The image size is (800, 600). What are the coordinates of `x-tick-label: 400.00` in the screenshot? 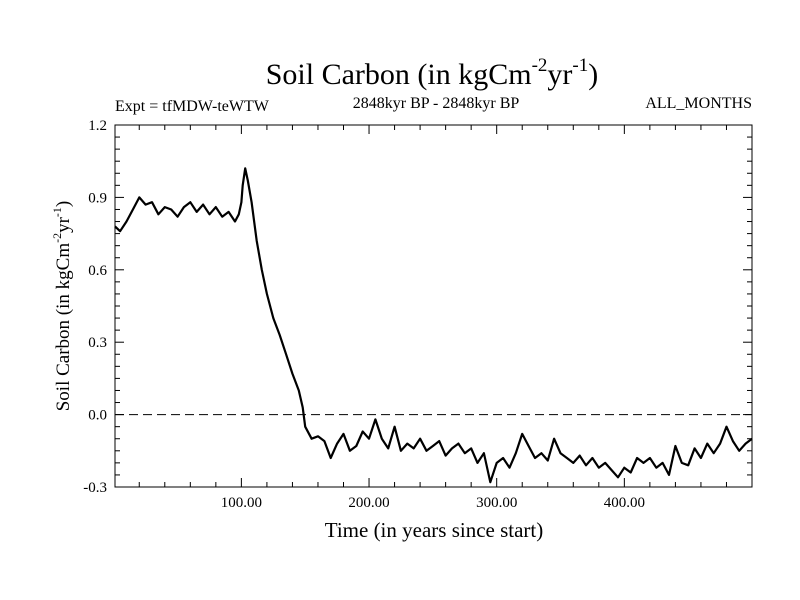 It's located at (624, 503).